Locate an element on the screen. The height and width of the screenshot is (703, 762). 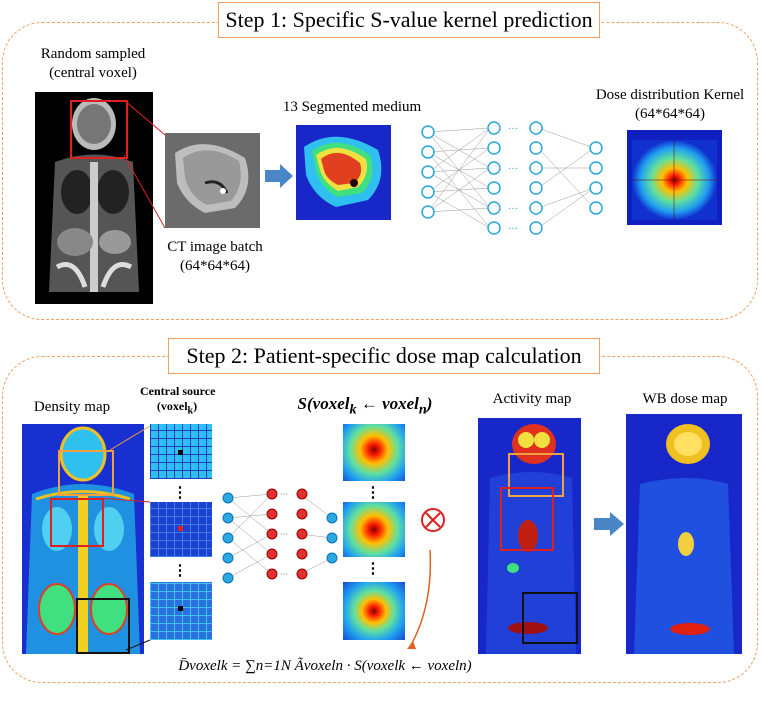
dose-kernel-svg is located at coordinates (674, 177).